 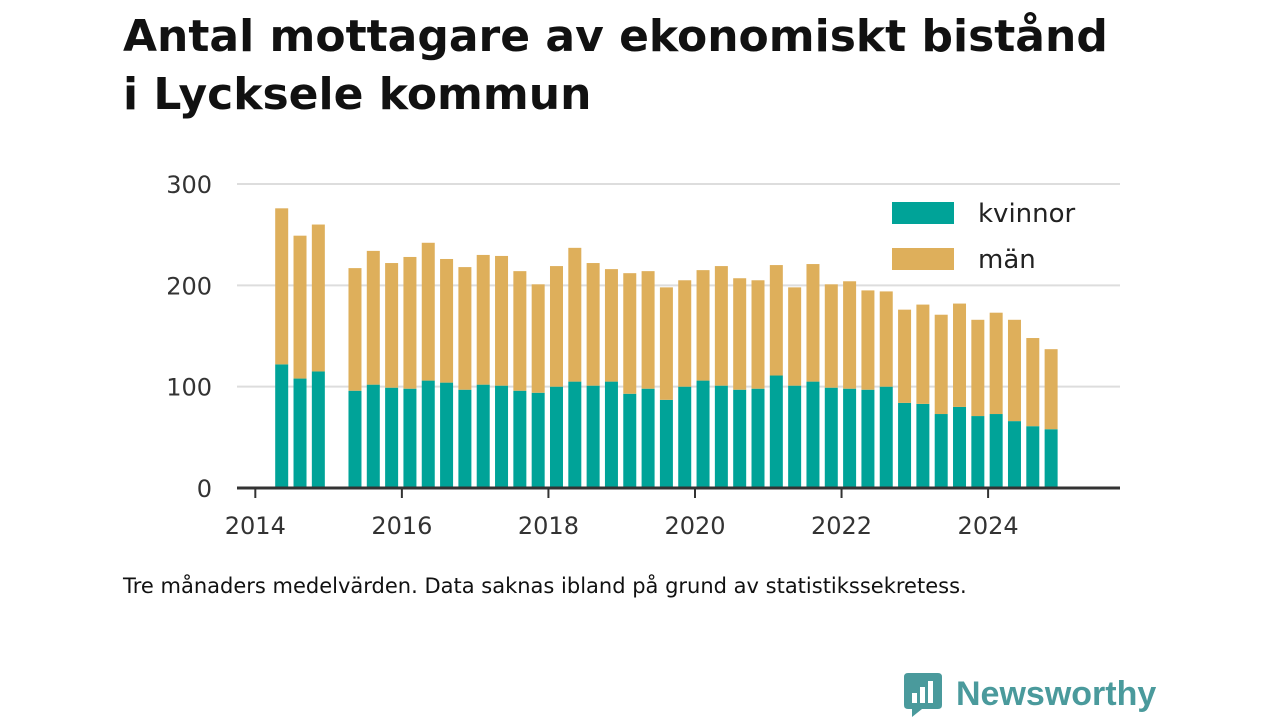 I want to click on legend-swatch-man, so click(x=923, y=259).